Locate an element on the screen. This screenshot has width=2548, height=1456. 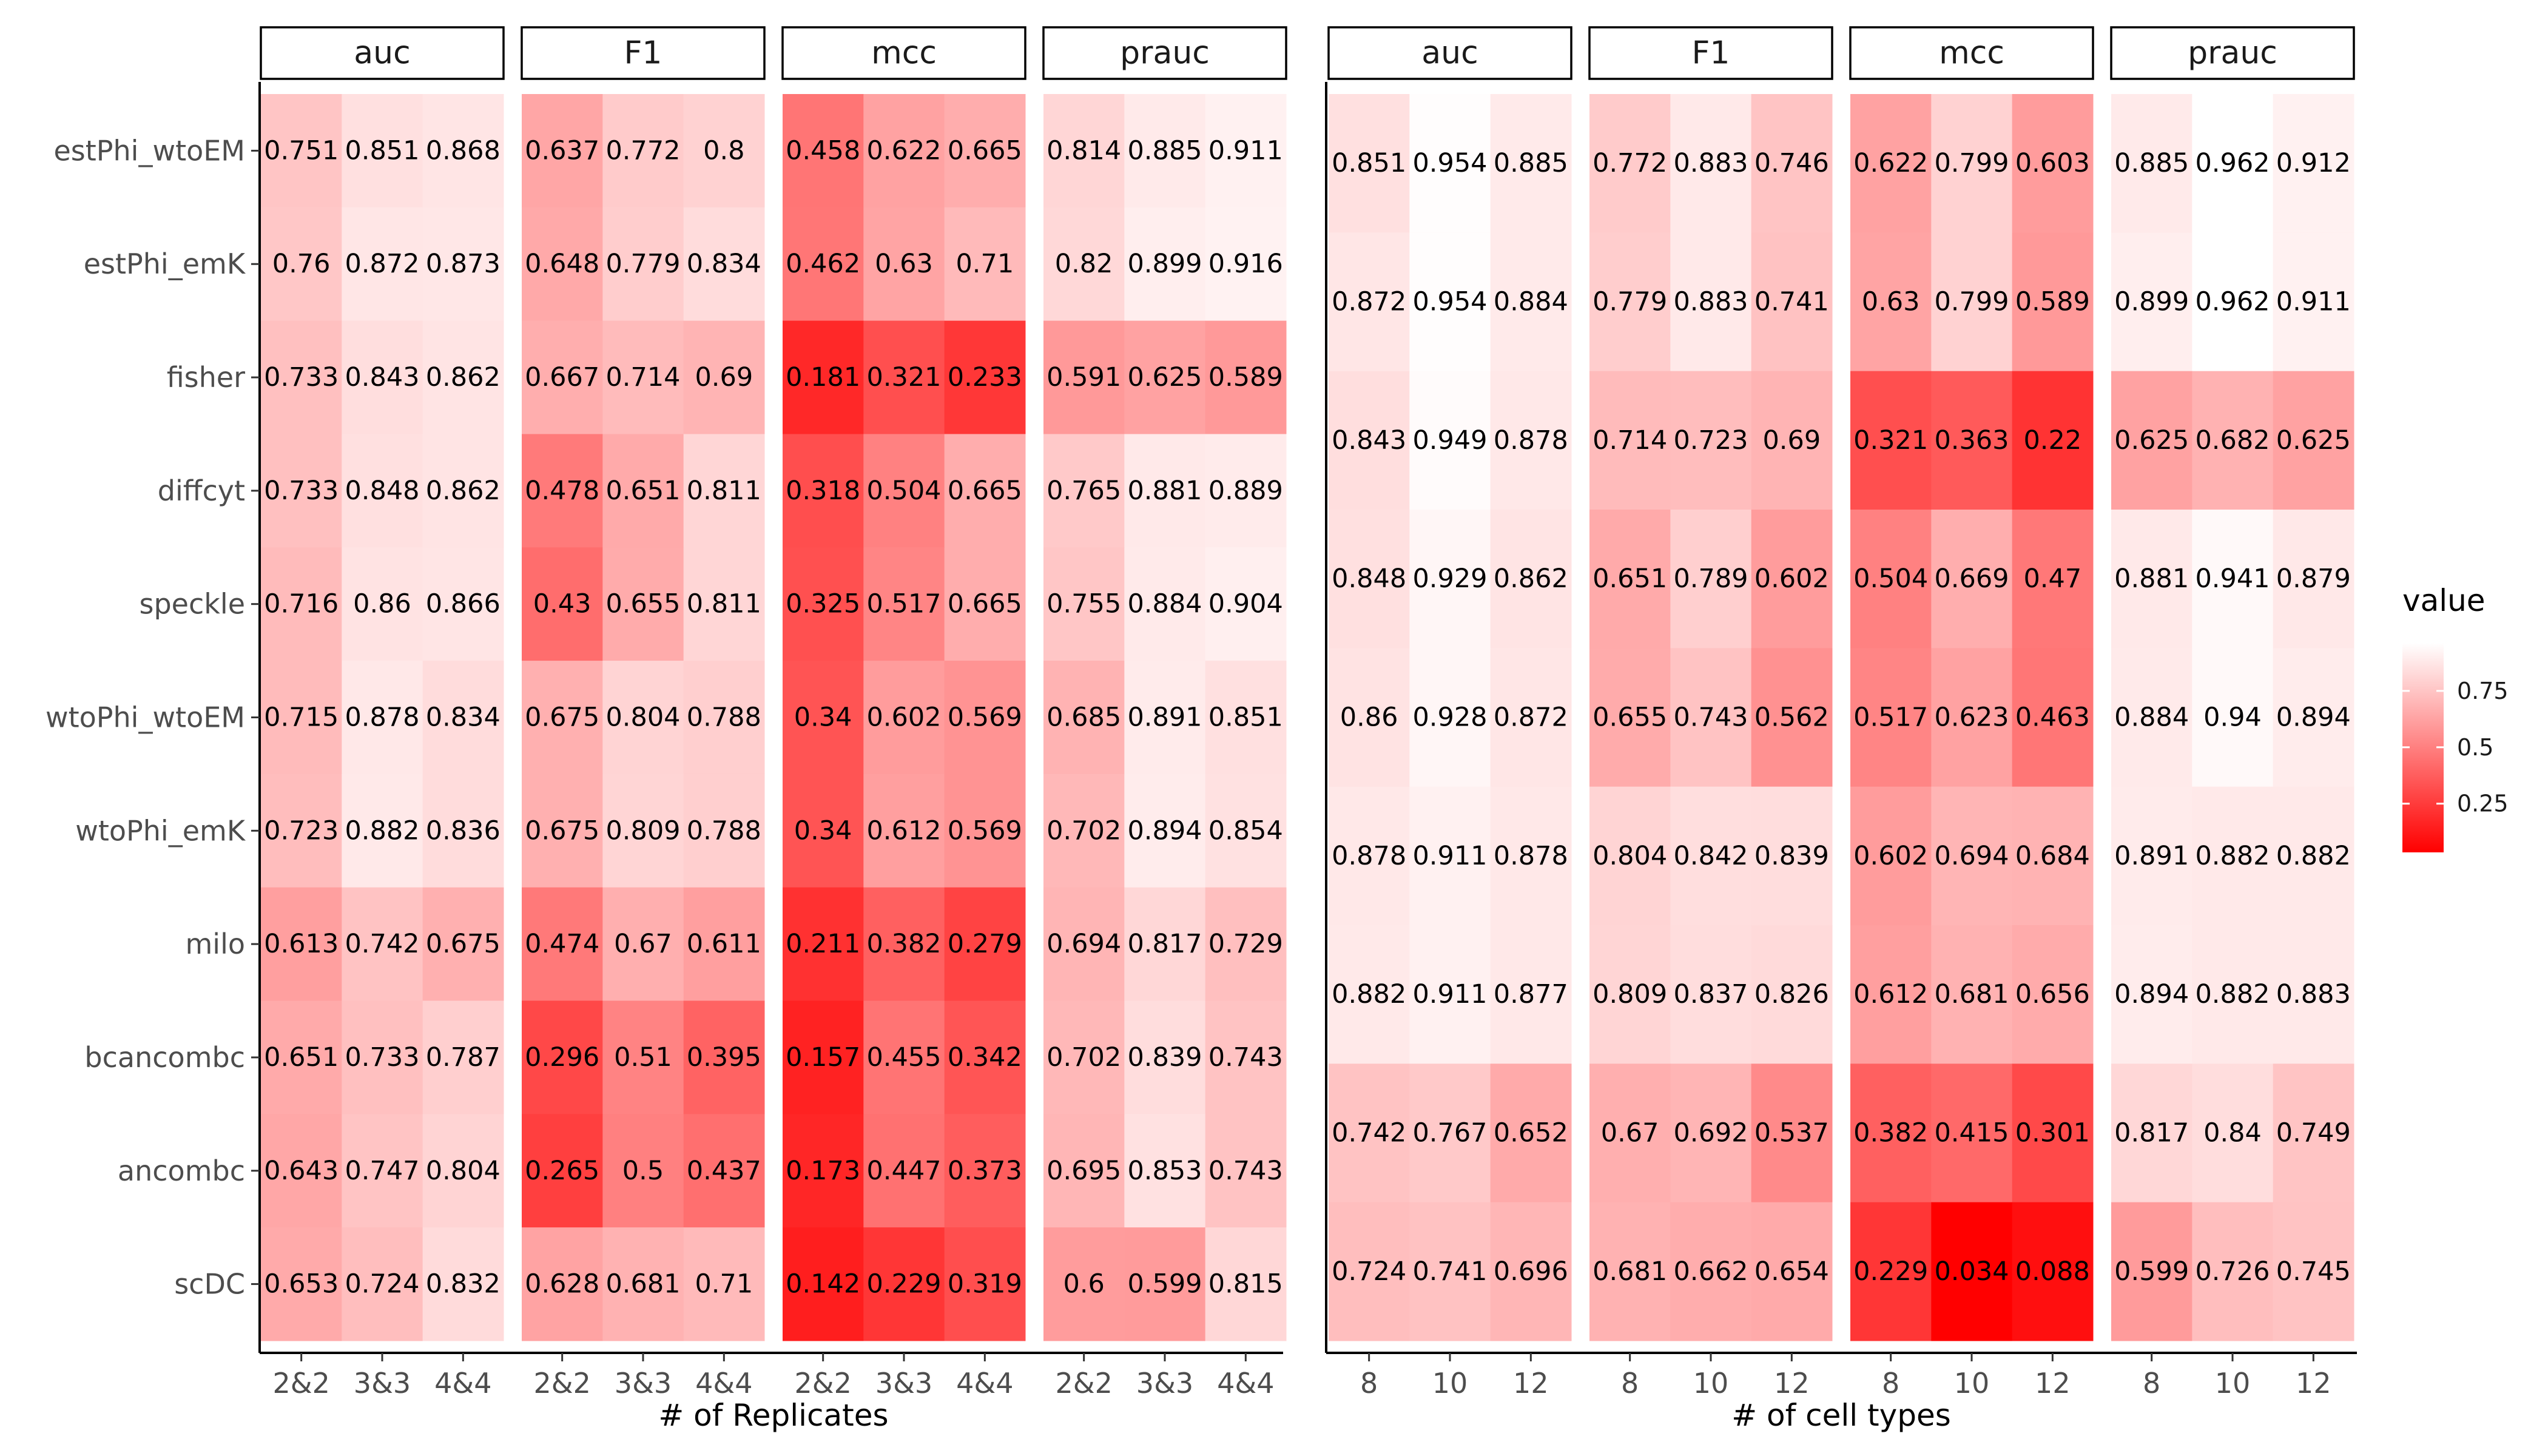
cell-value-label: 0.787 is located at coordinates (463, 1057).